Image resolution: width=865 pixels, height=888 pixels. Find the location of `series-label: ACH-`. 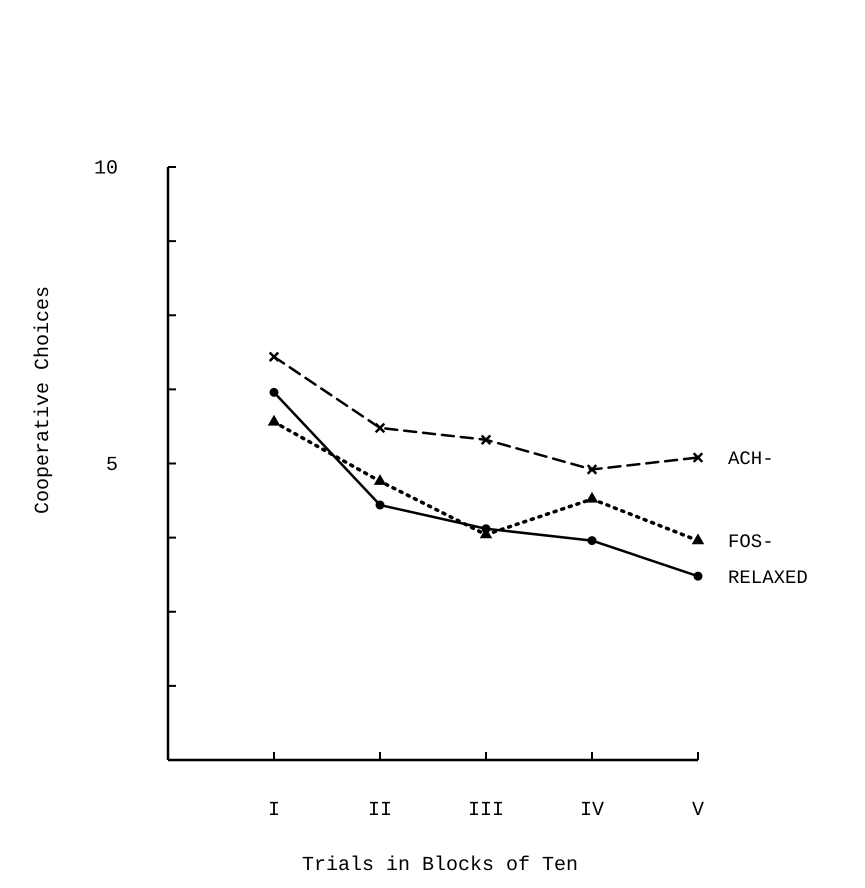

series-label: ACH- is located at coordinates (751, 459).